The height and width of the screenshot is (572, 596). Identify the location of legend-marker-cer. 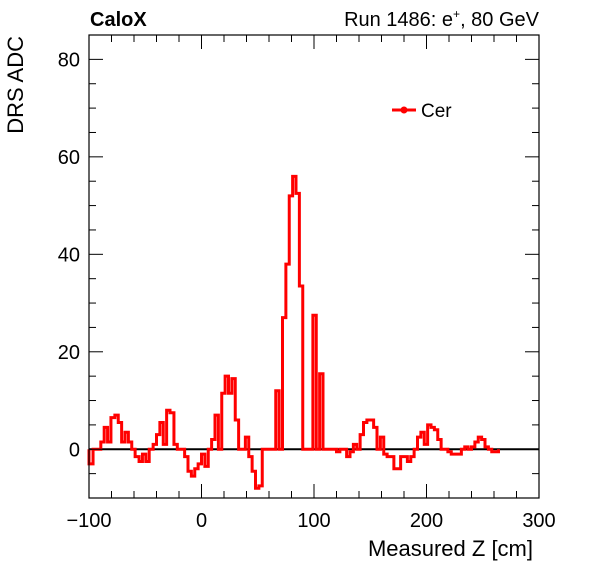
(404, 110).